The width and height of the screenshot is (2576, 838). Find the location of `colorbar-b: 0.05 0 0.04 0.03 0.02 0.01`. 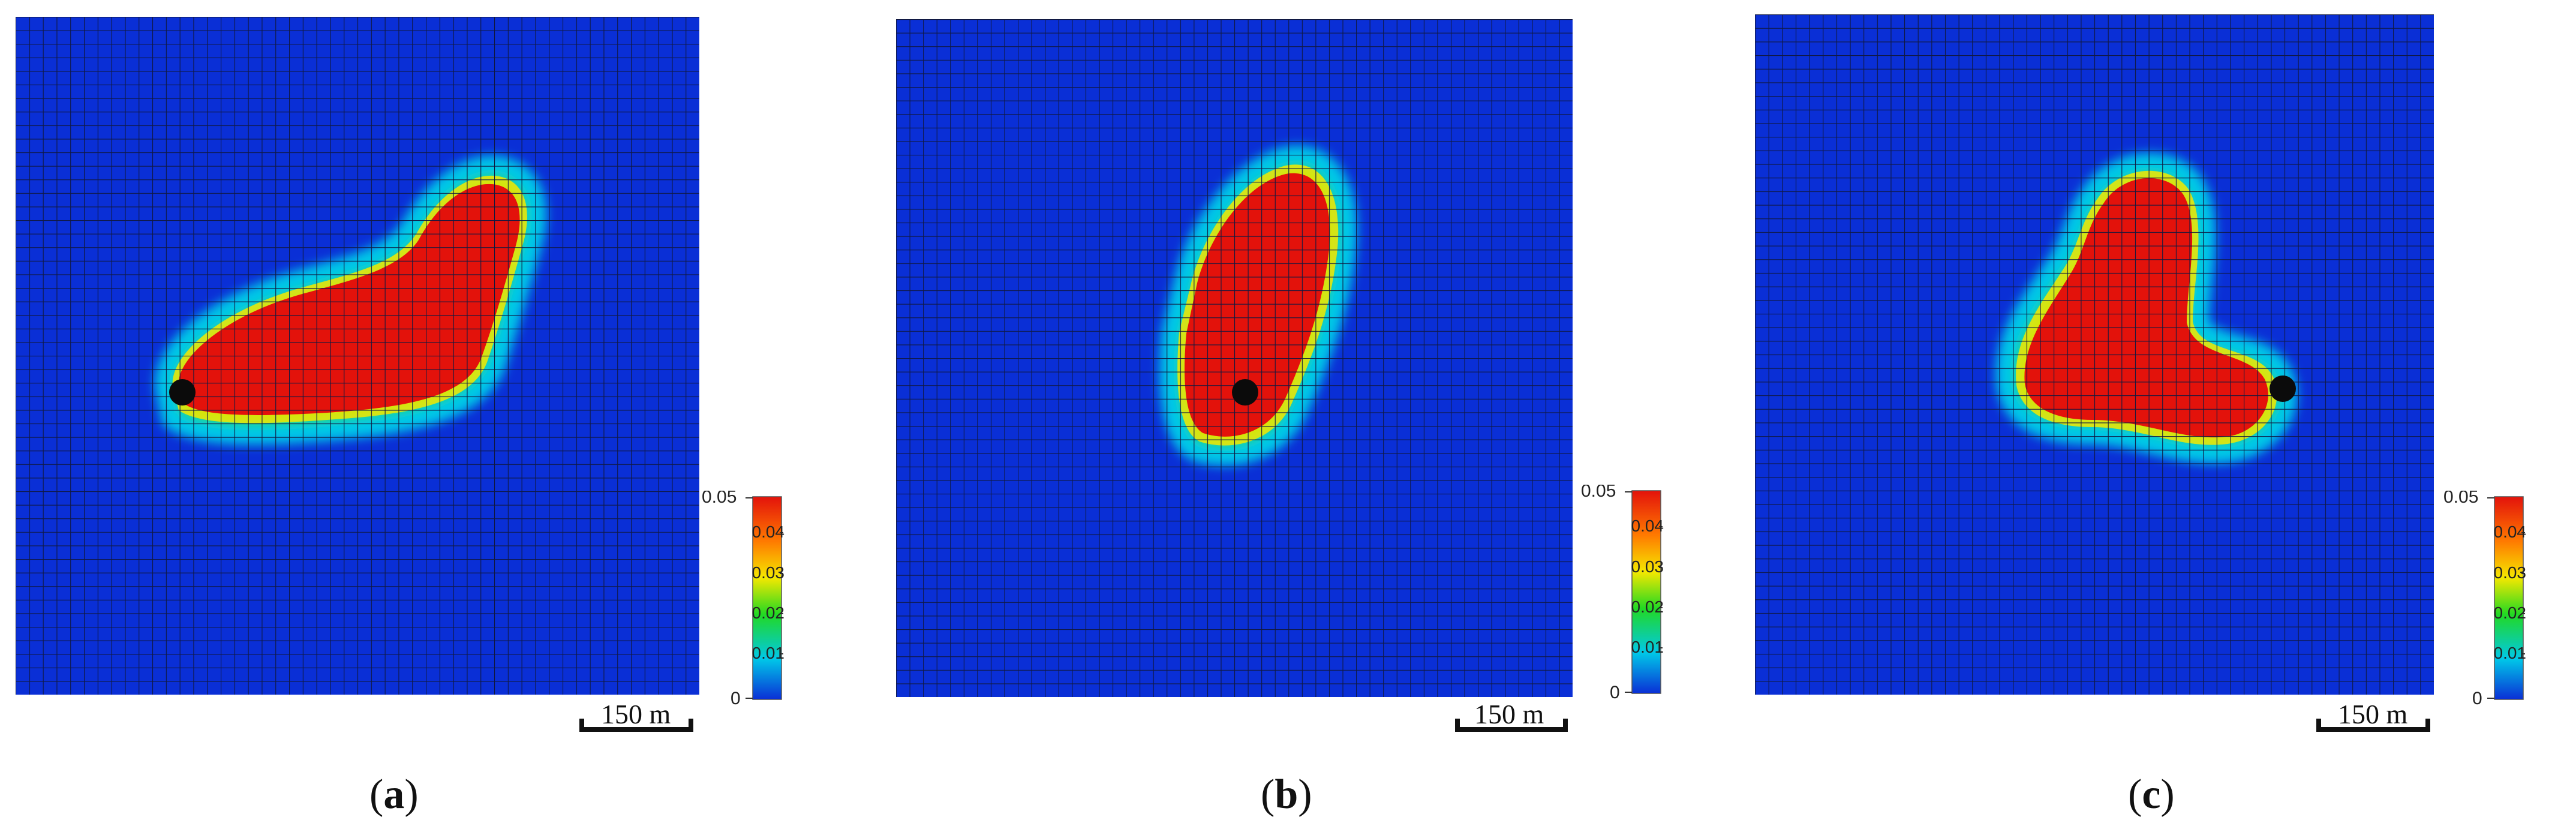

colorbar-b: 0.05 0 0.04 0.03 0.02 0.01 is located at coordinates (1617, 592).